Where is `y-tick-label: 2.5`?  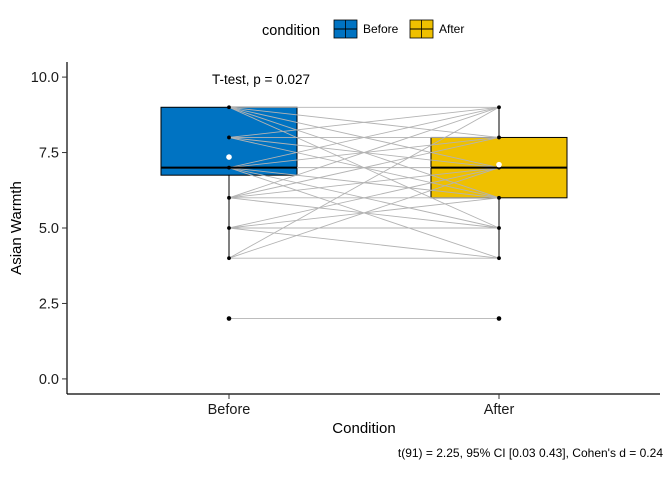
y-tick-label: 2.5 is located at coordinates (49, 304).